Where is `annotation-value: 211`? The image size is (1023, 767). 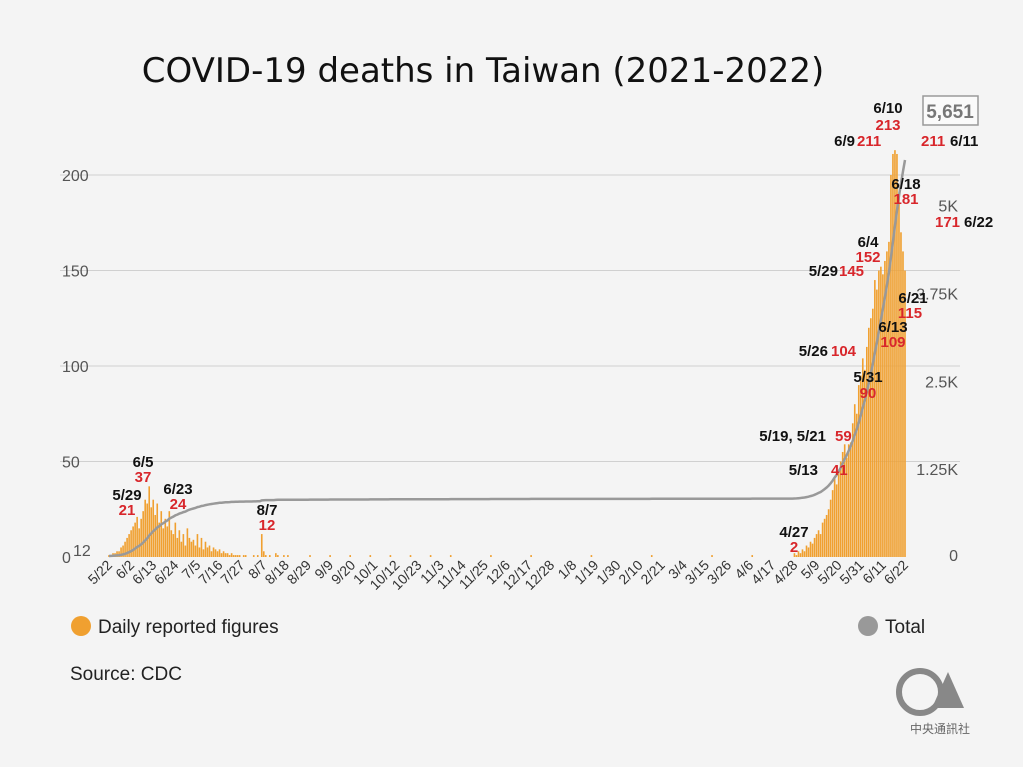
annotation-value: 211 is located at coordinates (933, 141).